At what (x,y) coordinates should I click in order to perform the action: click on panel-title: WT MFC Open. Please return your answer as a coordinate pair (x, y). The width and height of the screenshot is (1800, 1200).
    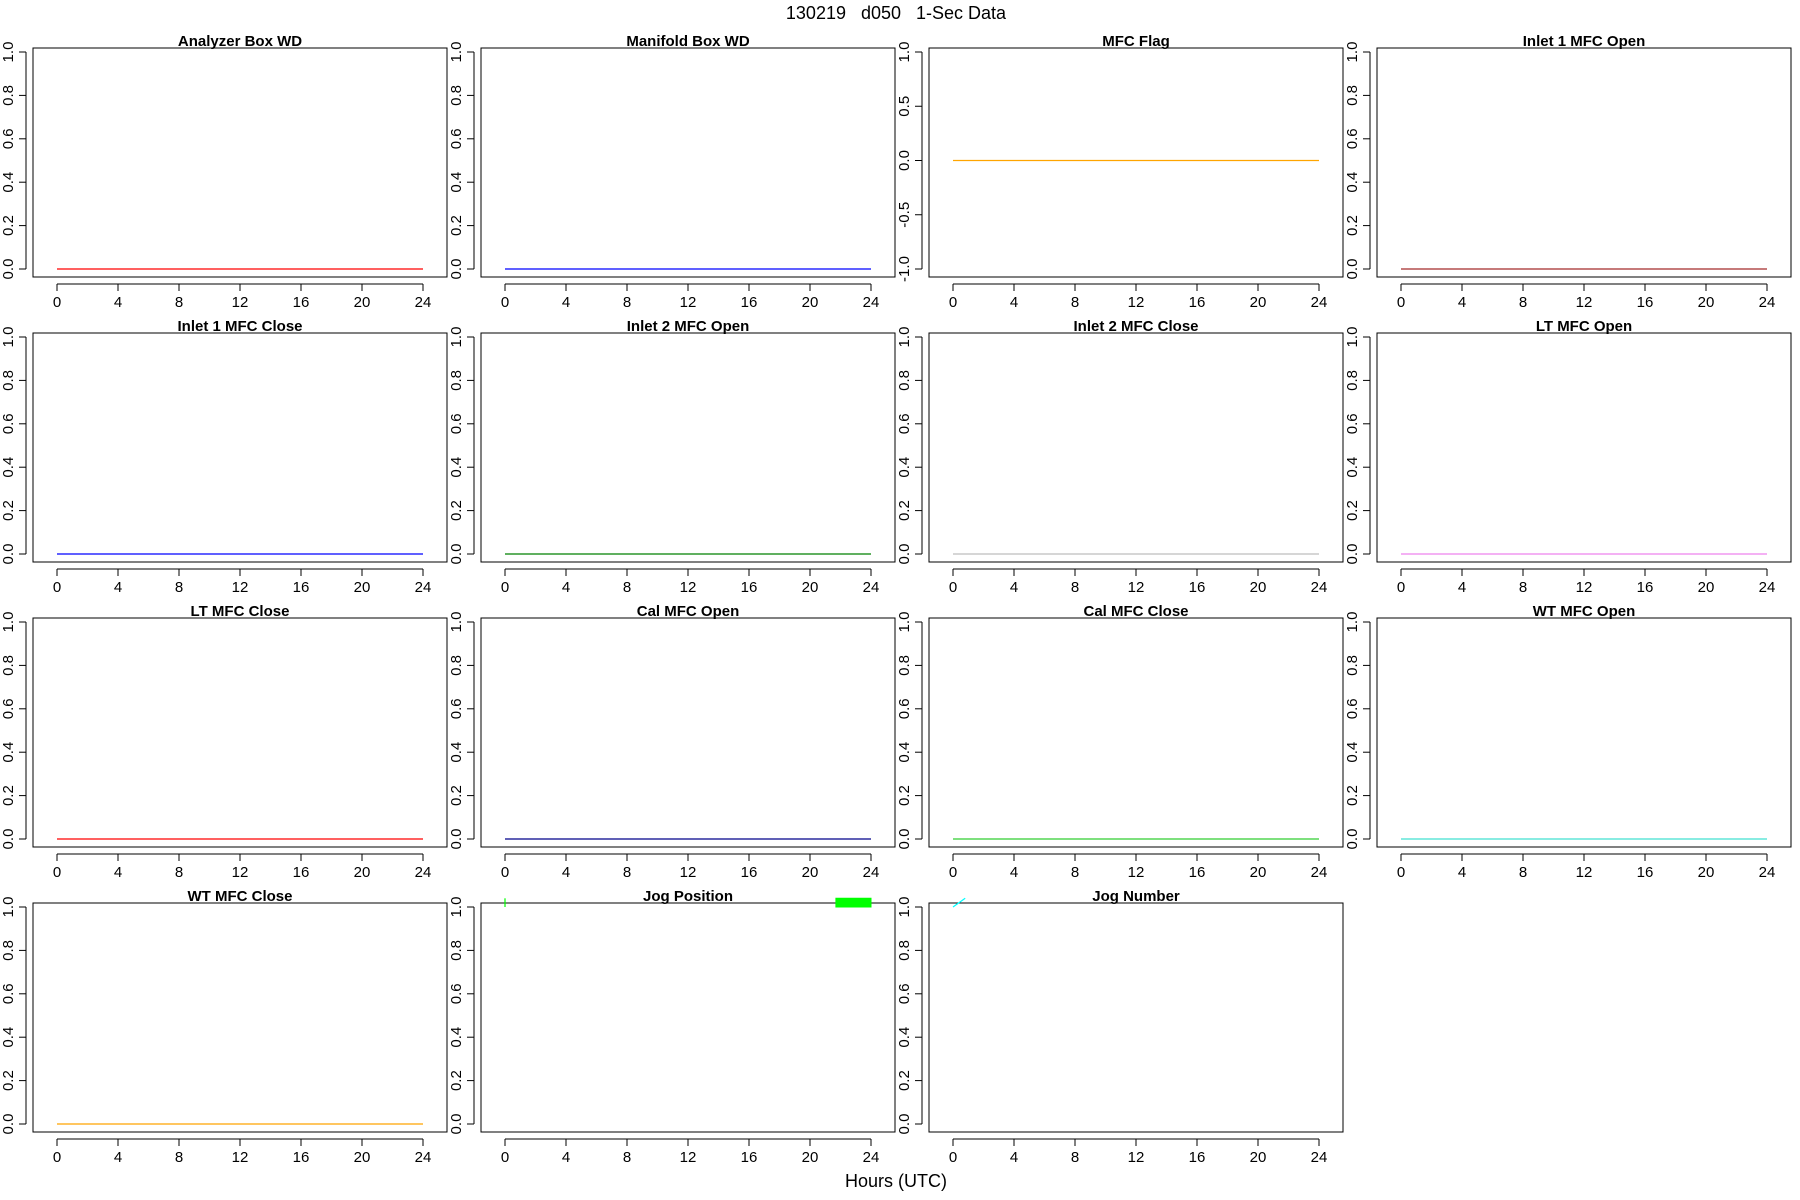
    Looking at the image, I should click on (1584, 611).